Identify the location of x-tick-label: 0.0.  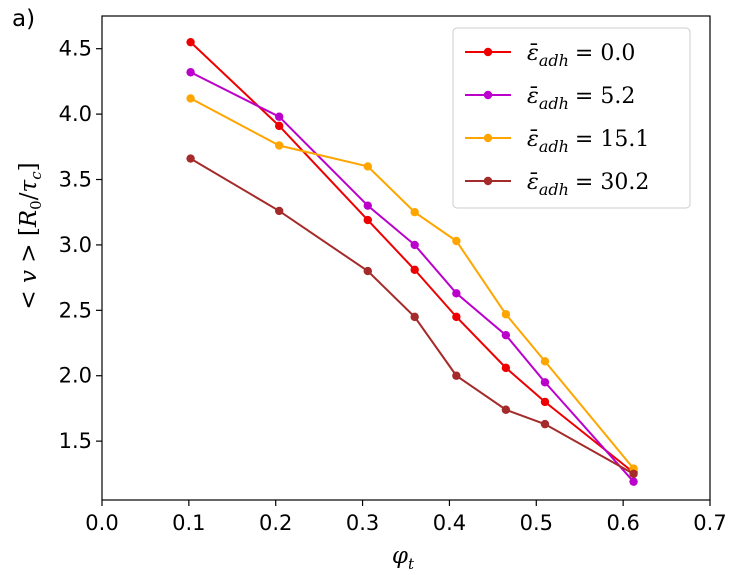
(101, 523).